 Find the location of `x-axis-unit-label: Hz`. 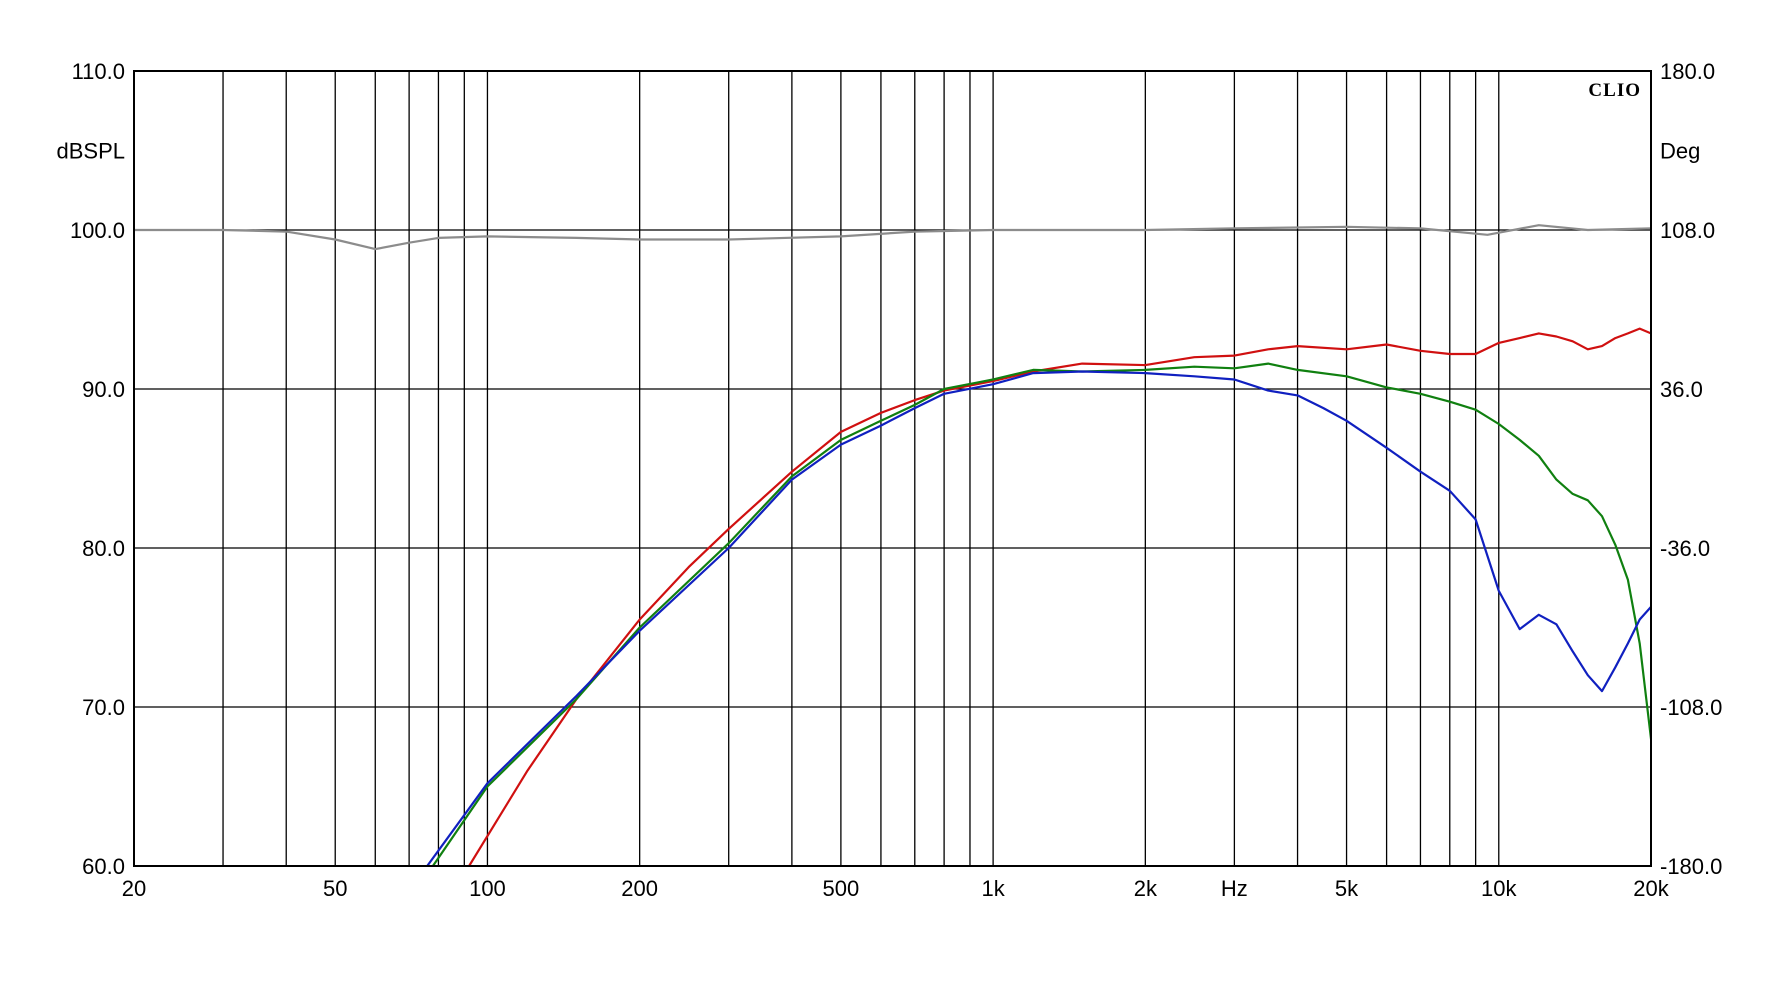

x-axis-unit-label: Hz is located at coordinates (1234, 888).